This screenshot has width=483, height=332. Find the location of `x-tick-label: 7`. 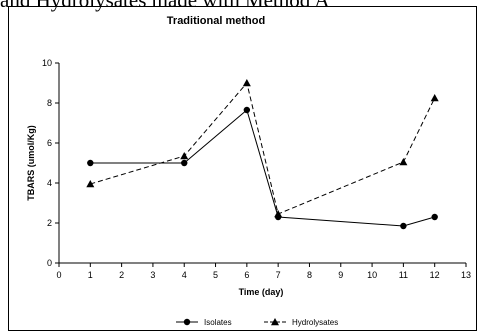

x-tick-label: 7 is located at coordinates (278, 275).